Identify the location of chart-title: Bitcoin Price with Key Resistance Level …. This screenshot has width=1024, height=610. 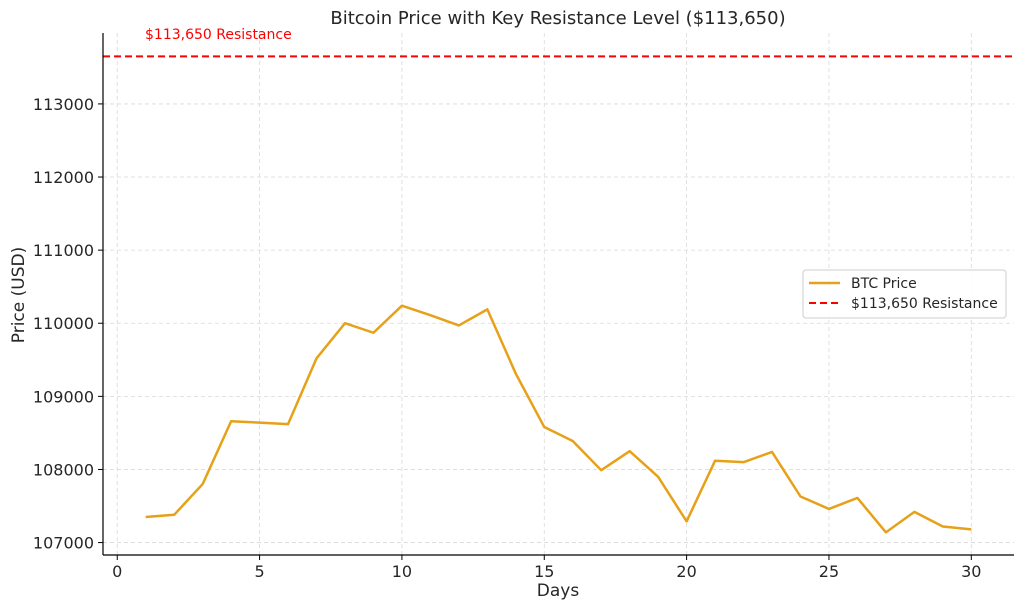
(557, 18).